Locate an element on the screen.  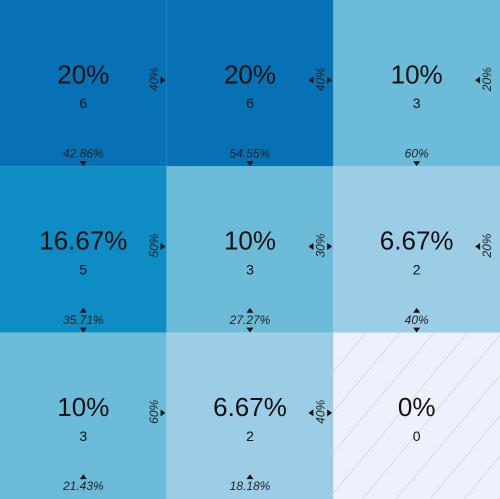
column-percent: 60% is located at coordinates (417, 154).